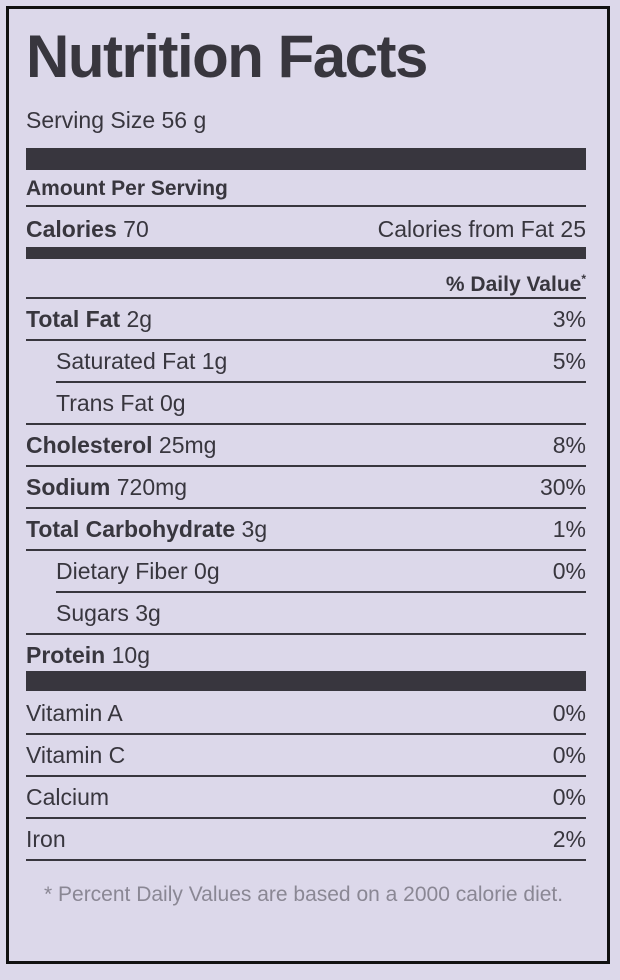  I want to click on nutrient-label: Cholesterol, so click(89, 445).